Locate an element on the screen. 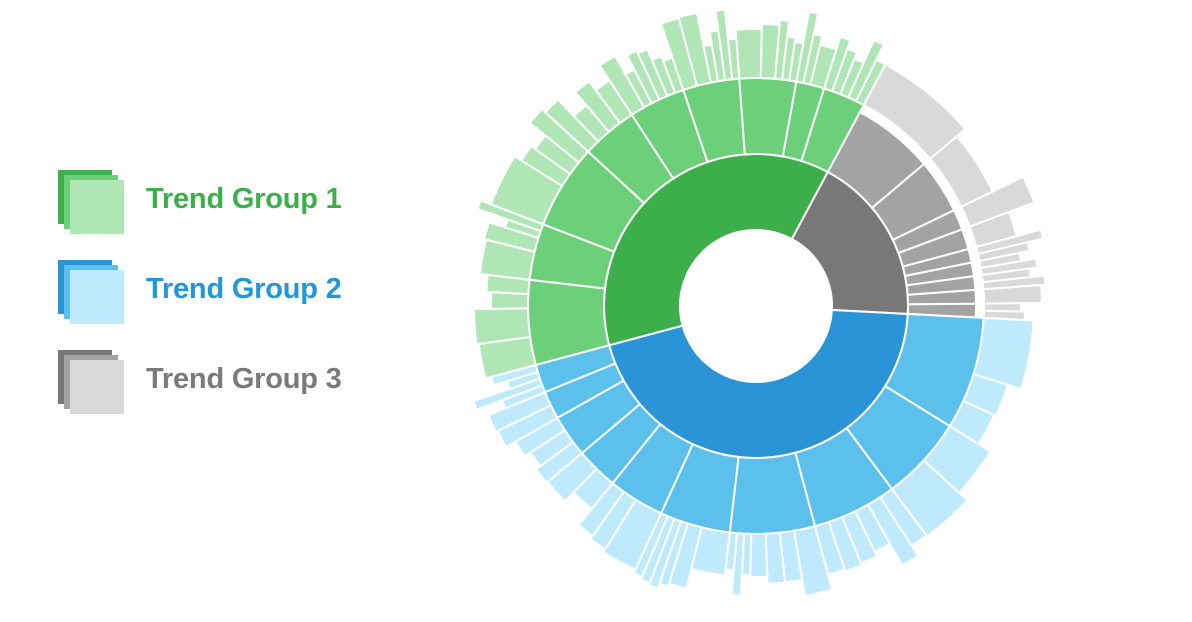  sunburst-center-hole is located at coordinates (756, 306).